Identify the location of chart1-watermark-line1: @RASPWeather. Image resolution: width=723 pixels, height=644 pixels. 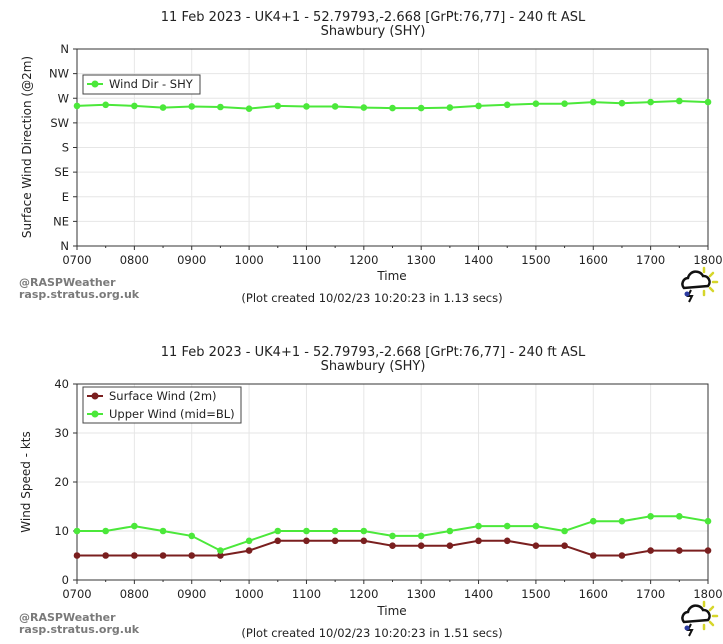
(67, 282).